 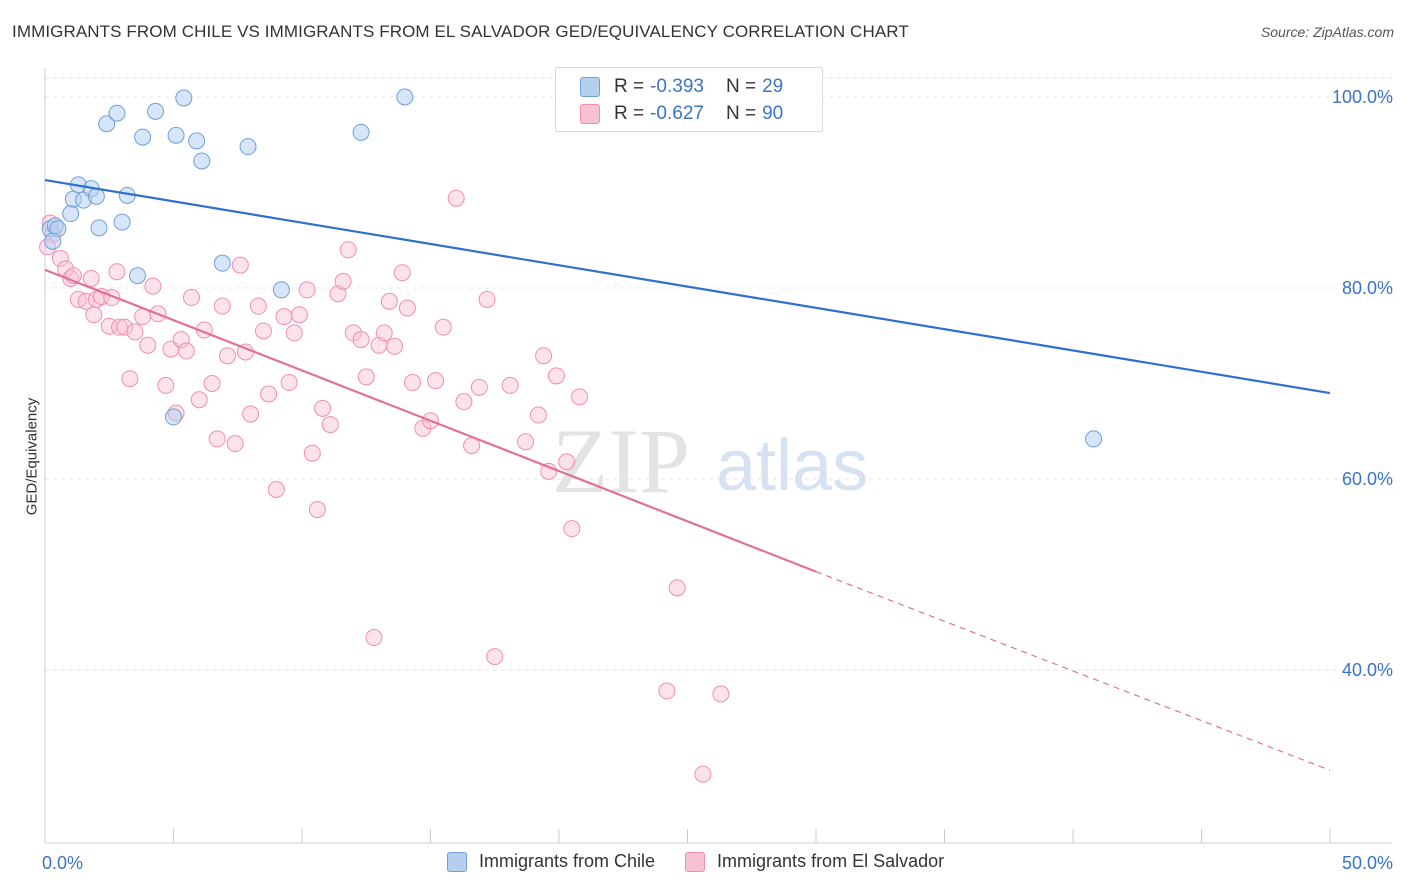 I want to click on legend-n-salvador: 90, so click(x=773, y=113).